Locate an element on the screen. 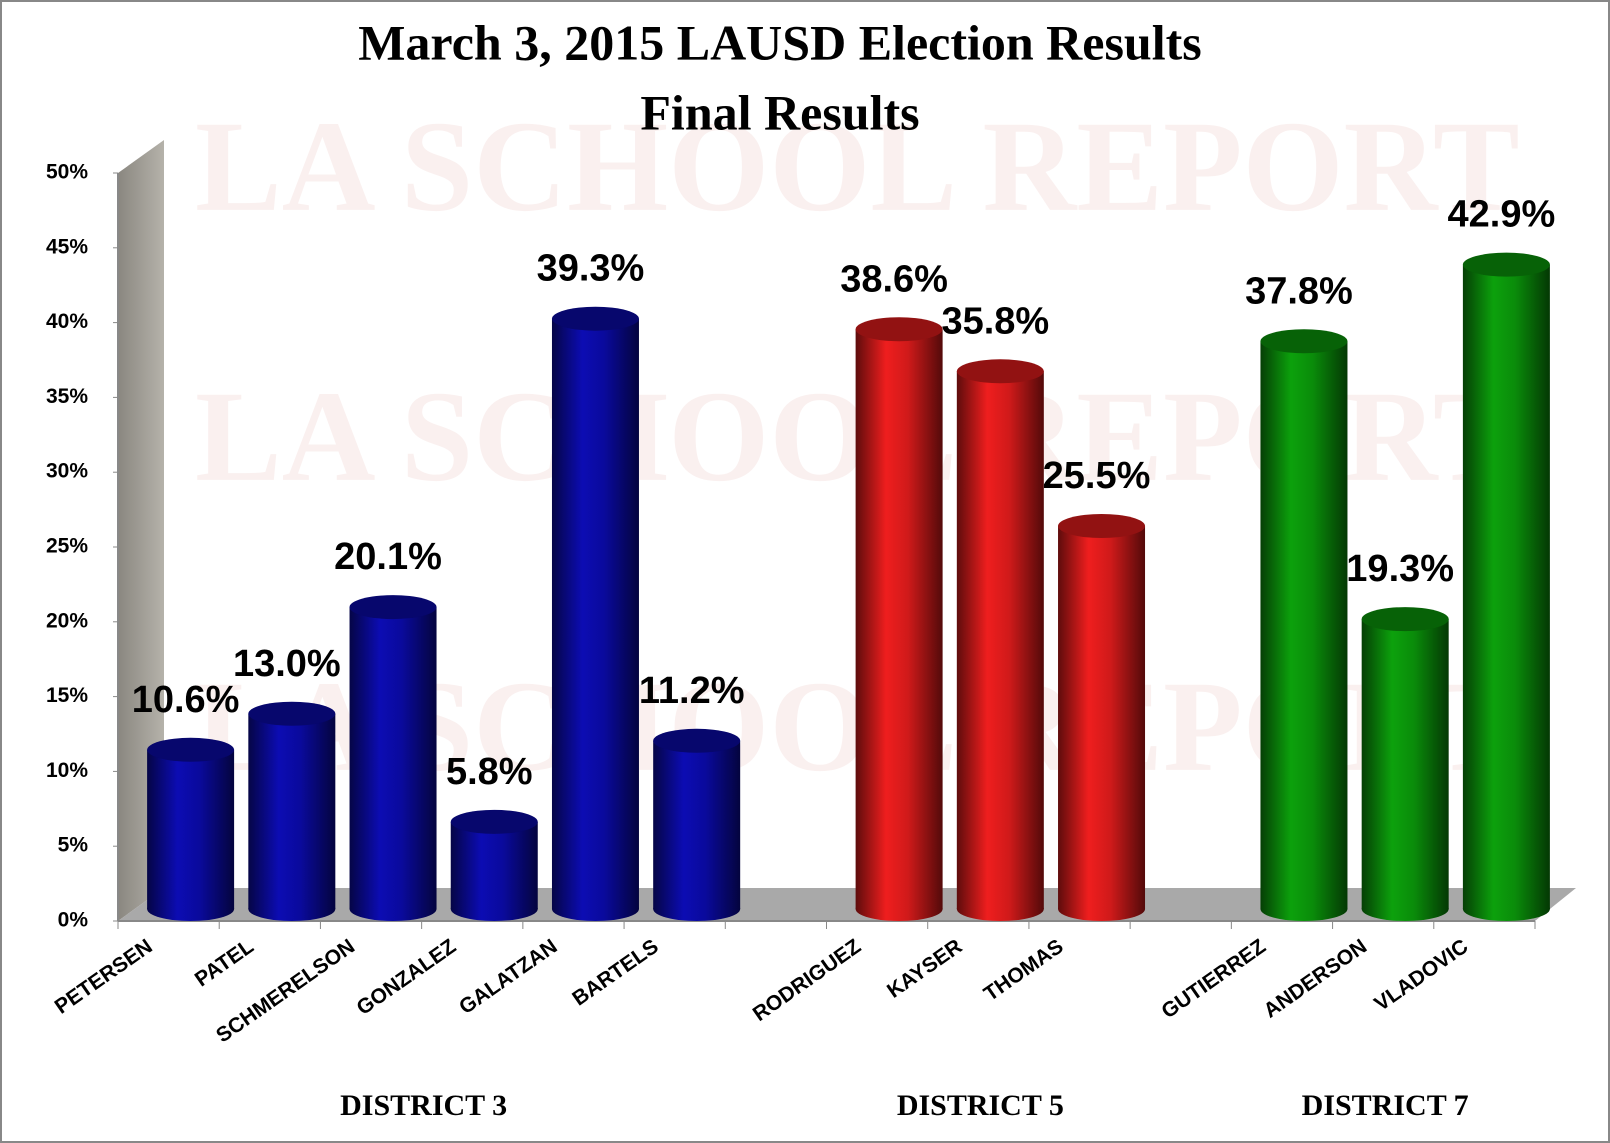  chart-subtitle: Final Results is located at coordinates (779, 112).